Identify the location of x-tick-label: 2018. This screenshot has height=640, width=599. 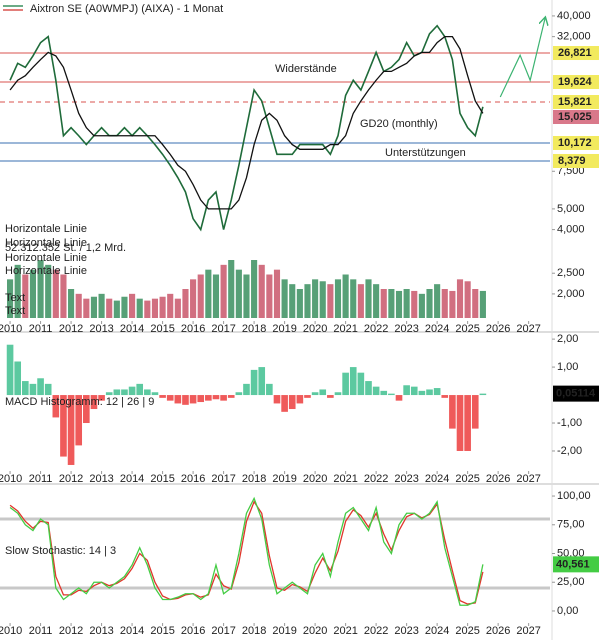
(254, 479).